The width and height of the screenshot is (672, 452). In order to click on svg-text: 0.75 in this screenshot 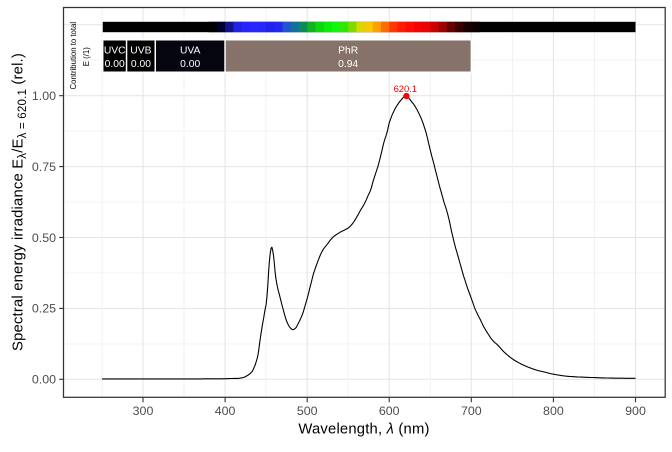, I will do `click(44, 167)`.